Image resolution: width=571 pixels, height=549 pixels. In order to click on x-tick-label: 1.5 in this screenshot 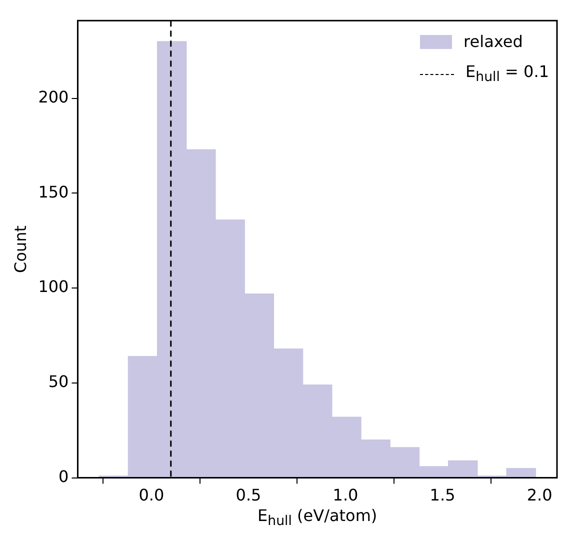, I will do `click(443, 495)`.